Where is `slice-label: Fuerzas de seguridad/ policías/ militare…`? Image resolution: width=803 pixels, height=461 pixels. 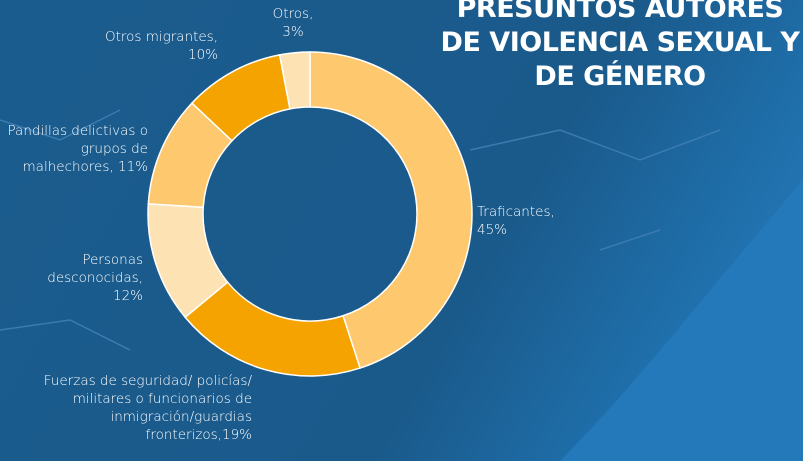 slice-label: Fuerzas de seguridad/ policías/ militare… is located at coordinates (137, 408).